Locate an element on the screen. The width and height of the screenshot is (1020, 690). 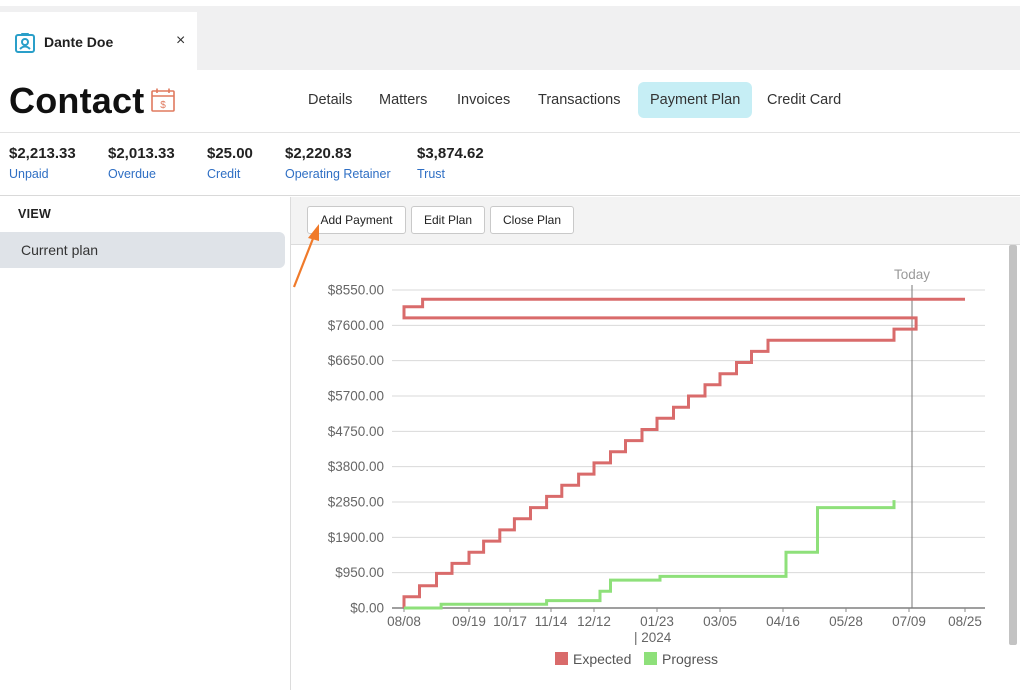
tab-payment-plan: Payment Plan is located at coordinates (695, 100).